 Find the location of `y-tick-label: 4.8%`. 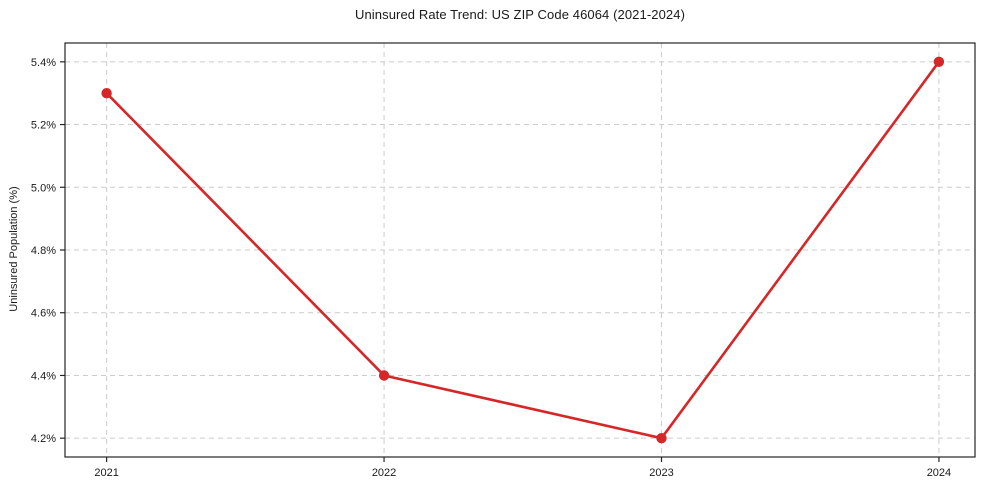

y-tick-label: 4.8% is located at coordinates (43, 251).